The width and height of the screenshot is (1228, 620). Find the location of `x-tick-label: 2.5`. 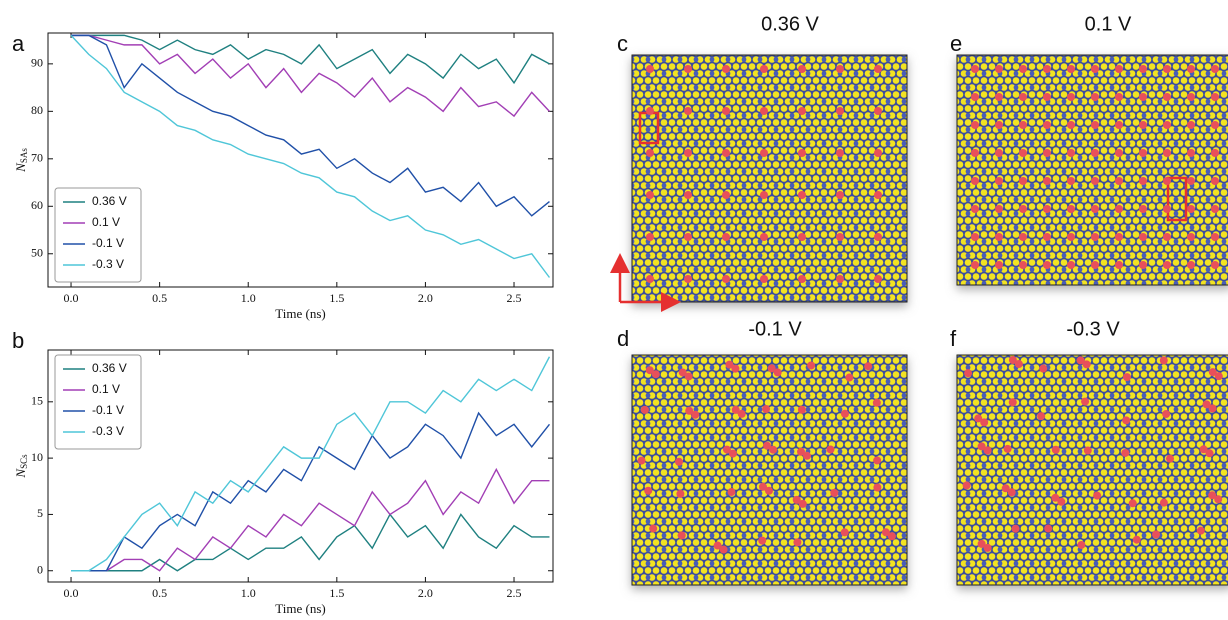

x-tick-label: 2.5 is located at coordinates (514, 298).